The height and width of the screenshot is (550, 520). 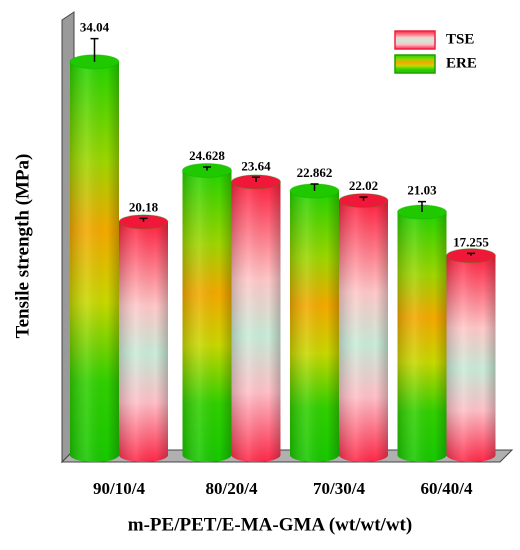 I want to click on x-tick-label: 70/30/4, so click(x=339, y=488).